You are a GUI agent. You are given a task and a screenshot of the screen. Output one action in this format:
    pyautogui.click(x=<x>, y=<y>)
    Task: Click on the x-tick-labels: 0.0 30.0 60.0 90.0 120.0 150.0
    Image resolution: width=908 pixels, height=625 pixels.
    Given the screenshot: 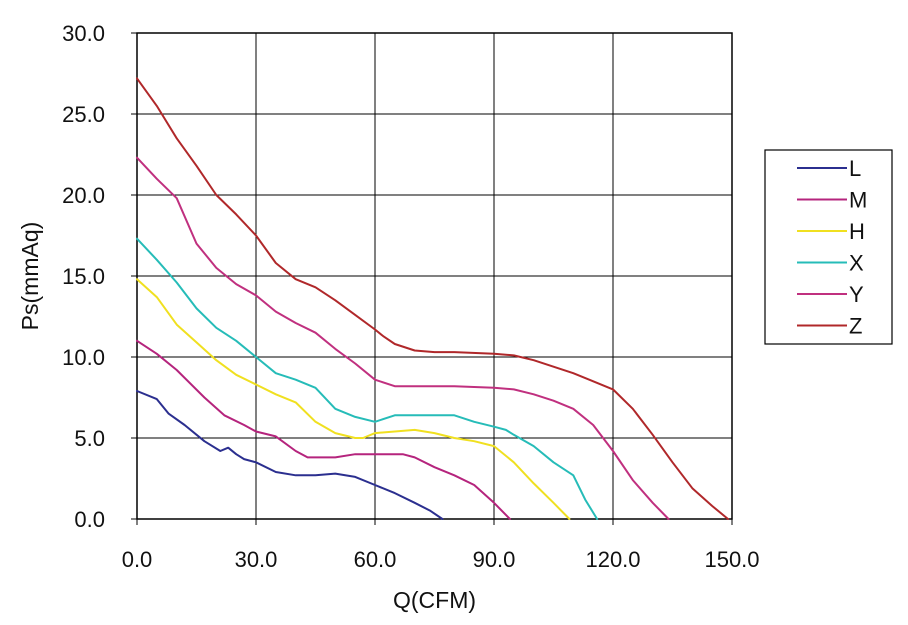 What is the action you would take?
    pyautogui.click(x=441, y=559)
    